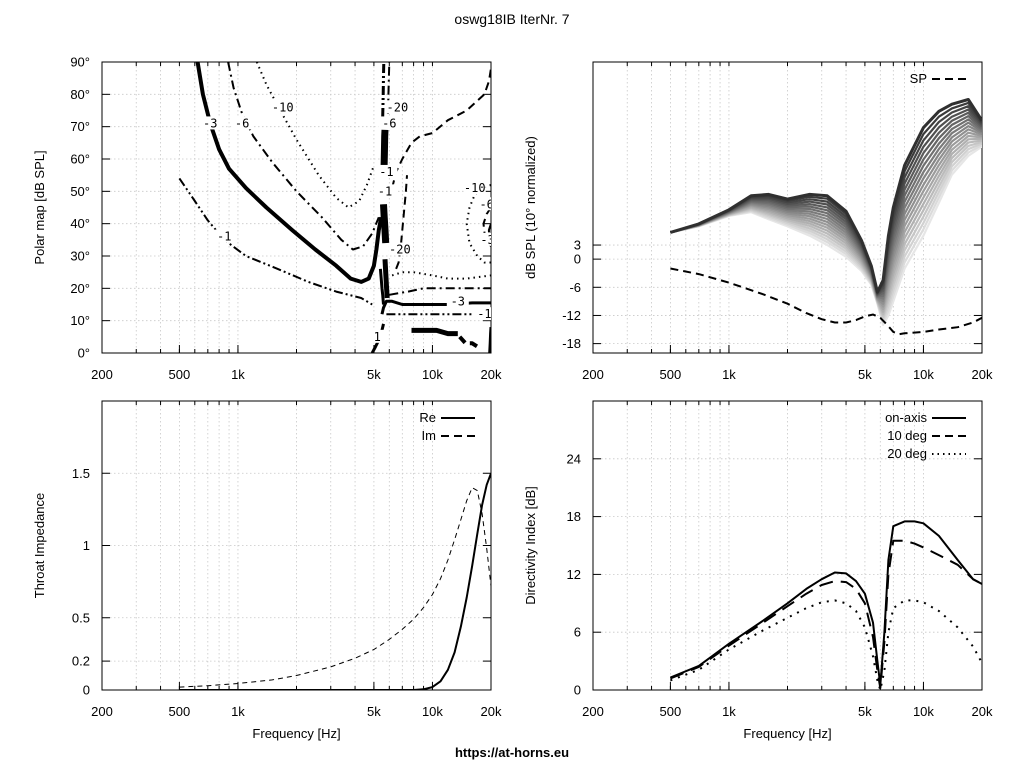  I want to click on plot-area-spl, so click(825, 217).